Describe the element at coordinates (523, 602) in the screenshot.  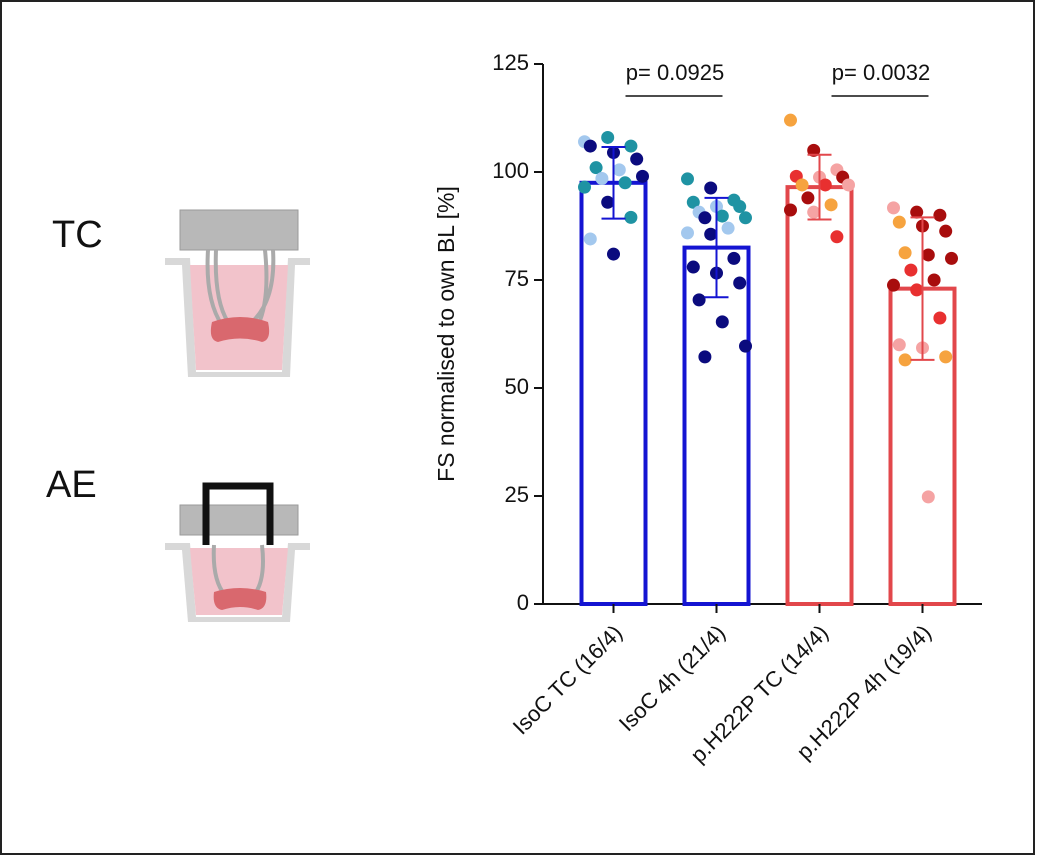
I see `y-tick-label: 0` at that location.